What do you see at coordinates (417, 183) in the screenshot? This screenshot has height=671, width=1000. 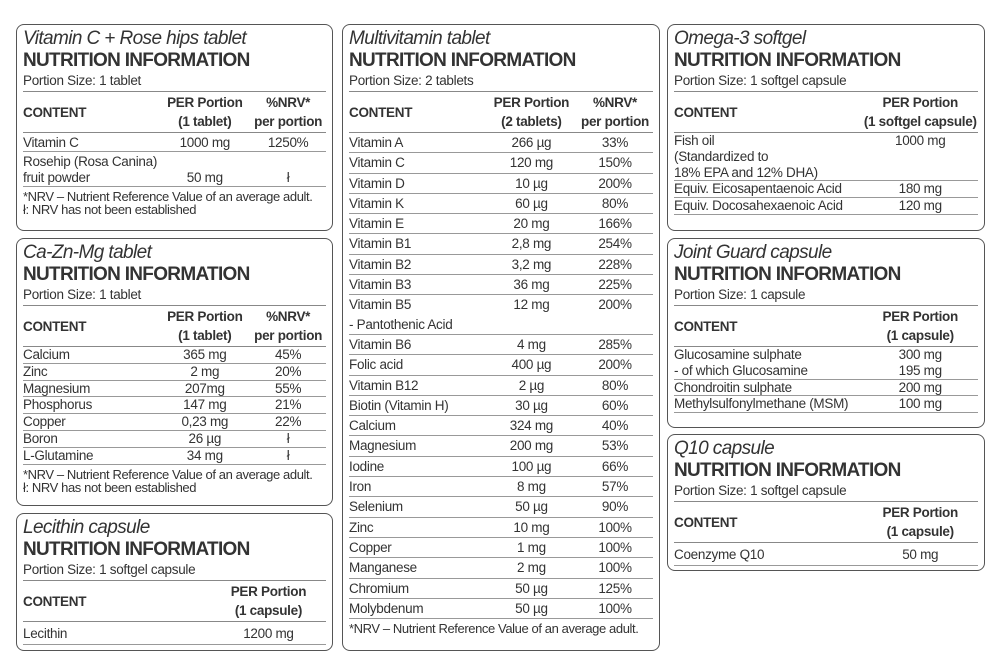 I see `nutrient-name: Vitamin D` at bounding box center [417, 183].